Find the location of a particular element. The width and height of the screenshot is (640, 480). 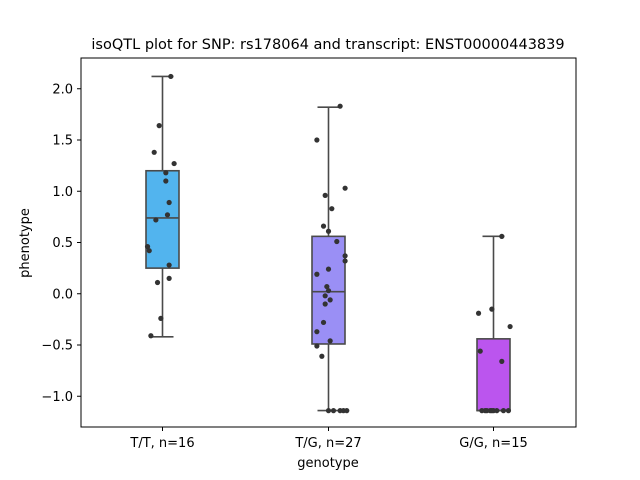

y-tick-label: 0.0 is located at coordinates (62, 294).